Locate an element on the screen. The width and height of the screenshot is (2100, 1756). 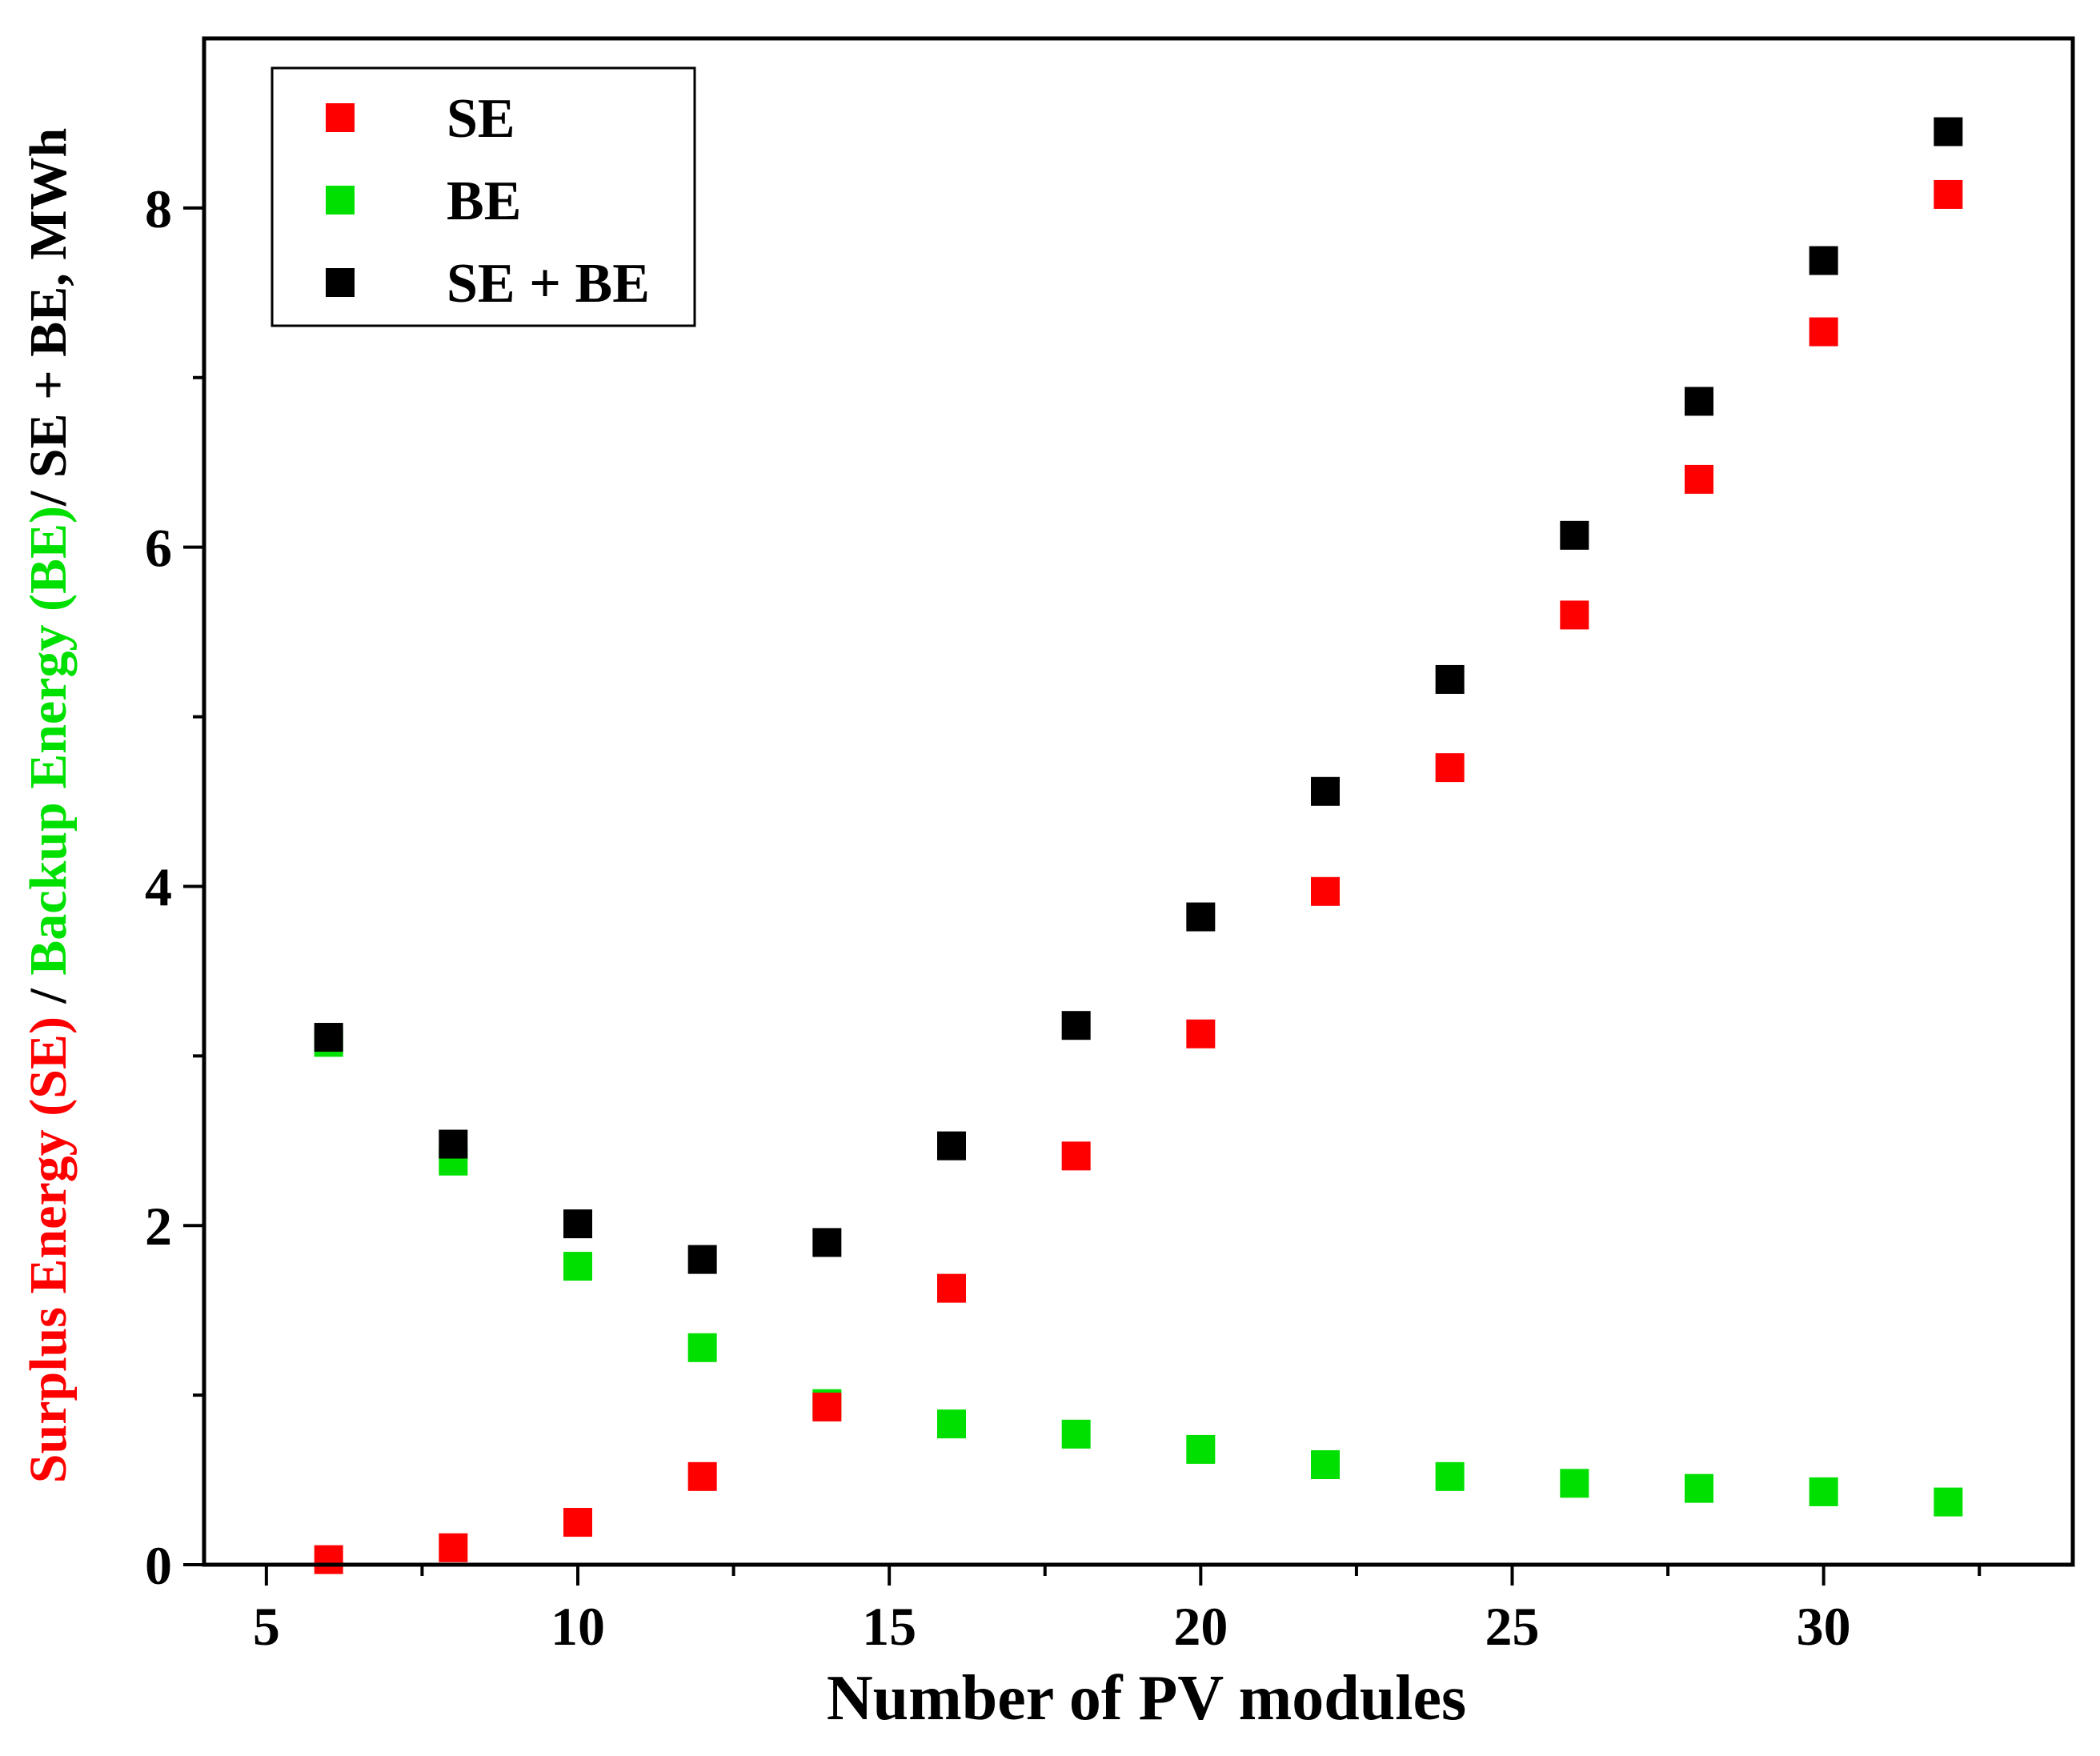
x-tick-label: 10 is located at coordinates (578, 1627).